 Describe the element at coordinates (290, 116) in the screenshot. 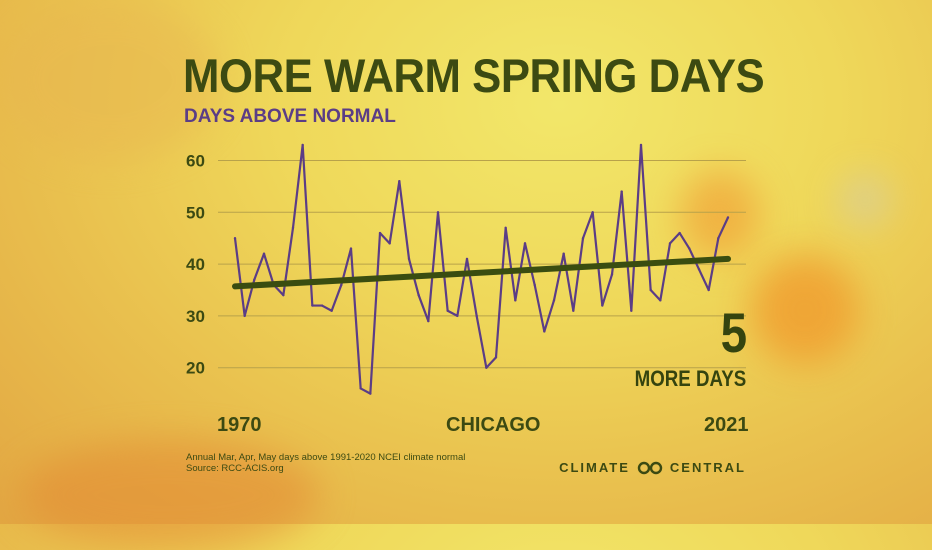

I see `chart-subtitle: DAYS ABOVE NORMAL` at that location.